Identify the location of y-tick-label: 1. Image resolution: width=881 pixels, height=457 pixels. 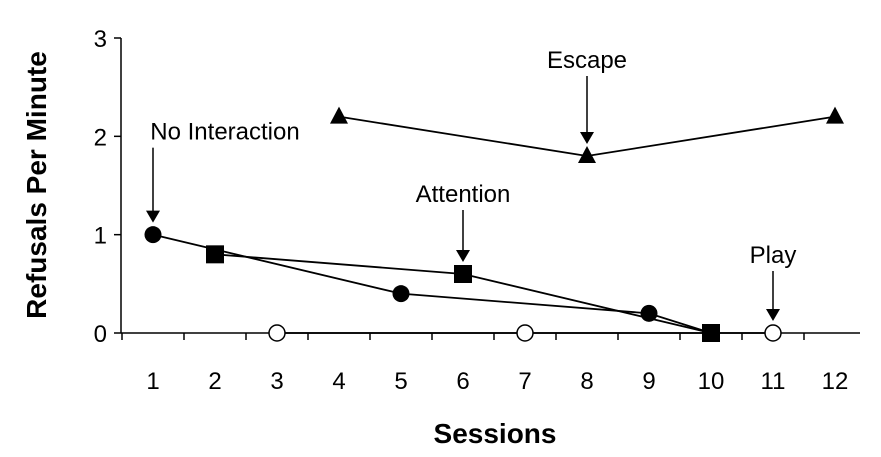
(100, 236).